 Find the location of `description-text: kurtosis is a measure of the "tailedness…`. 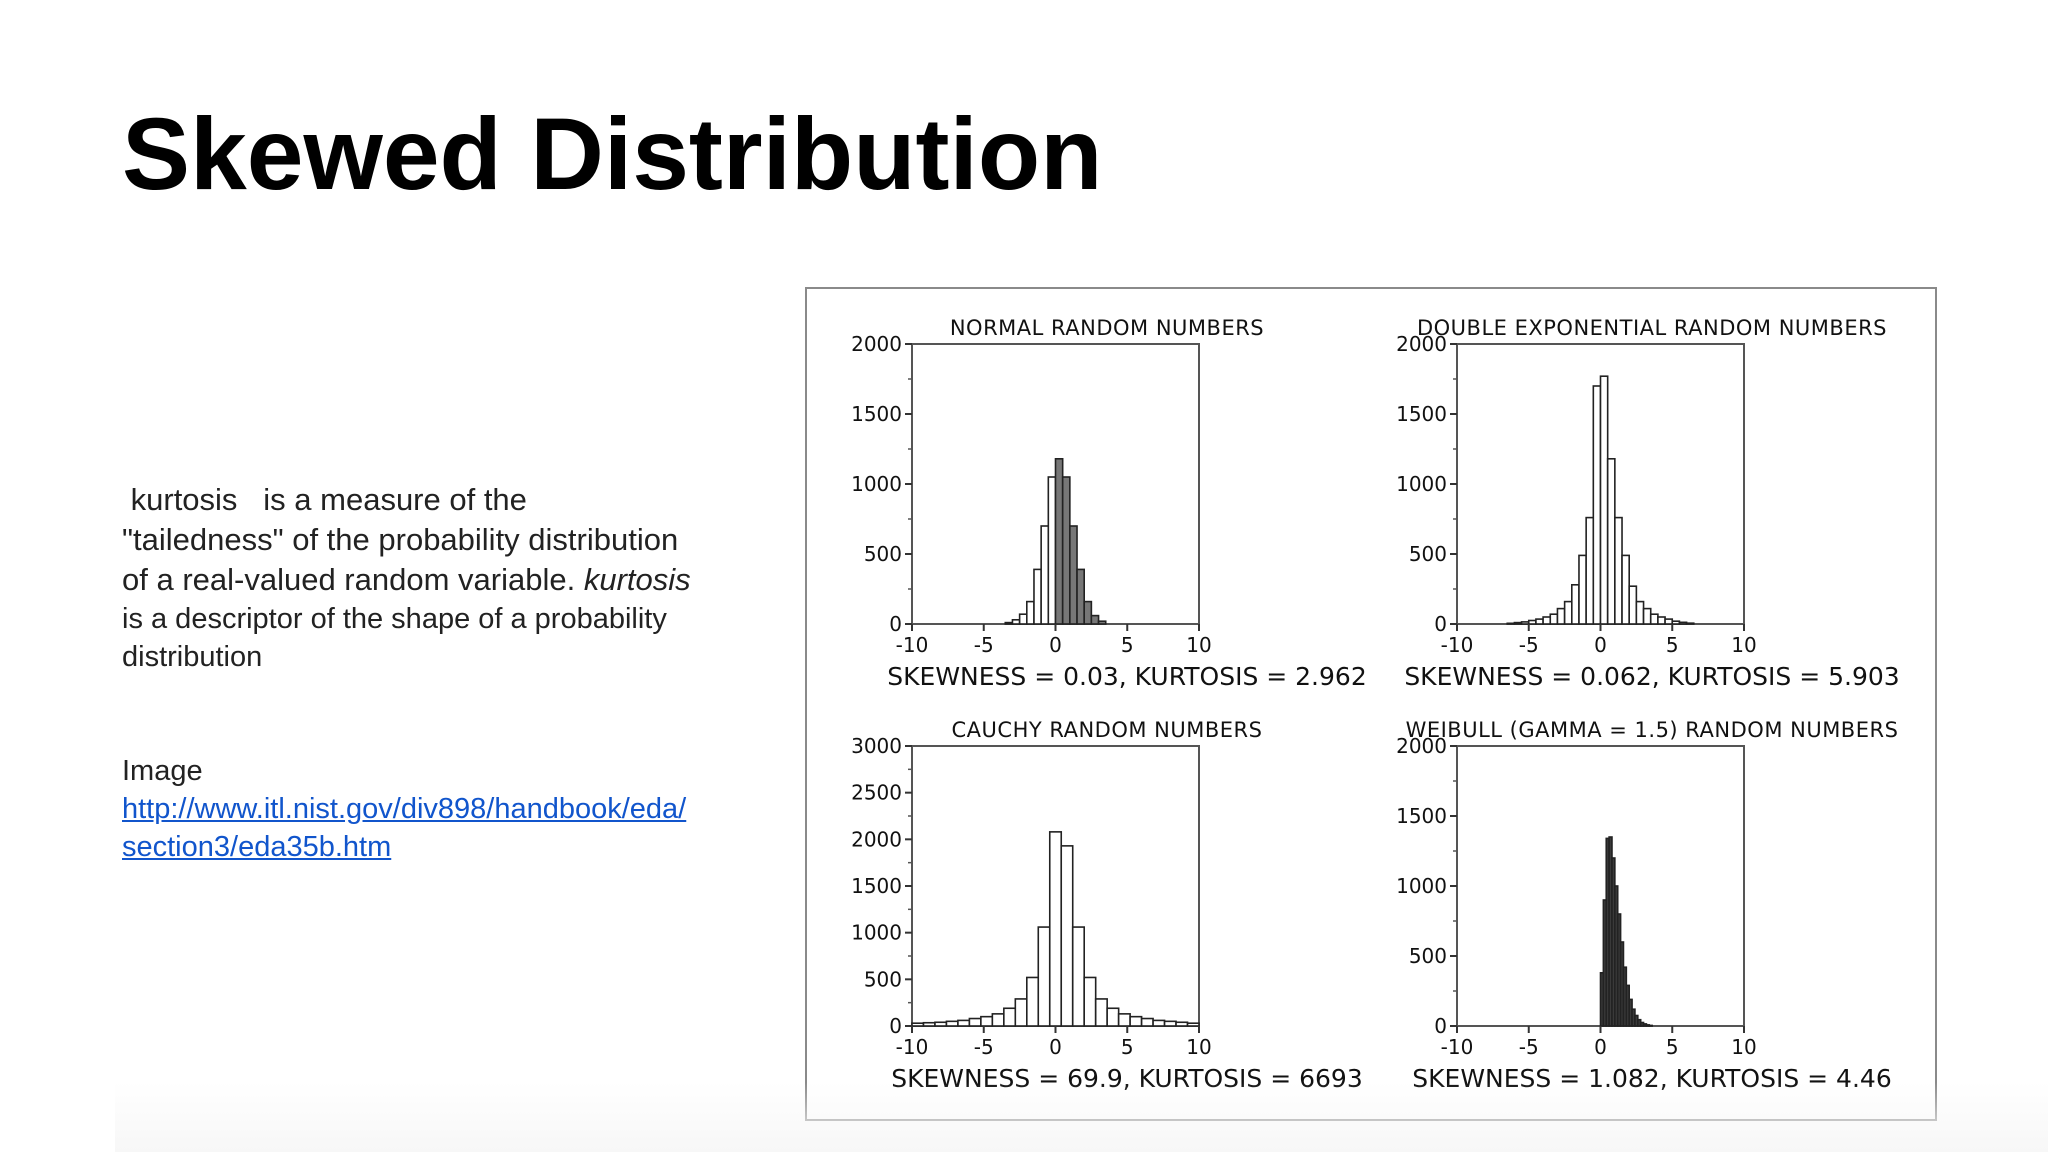

description-text: kurtosis is a measure of the "tailedness… is located at coordinates (442, 578).